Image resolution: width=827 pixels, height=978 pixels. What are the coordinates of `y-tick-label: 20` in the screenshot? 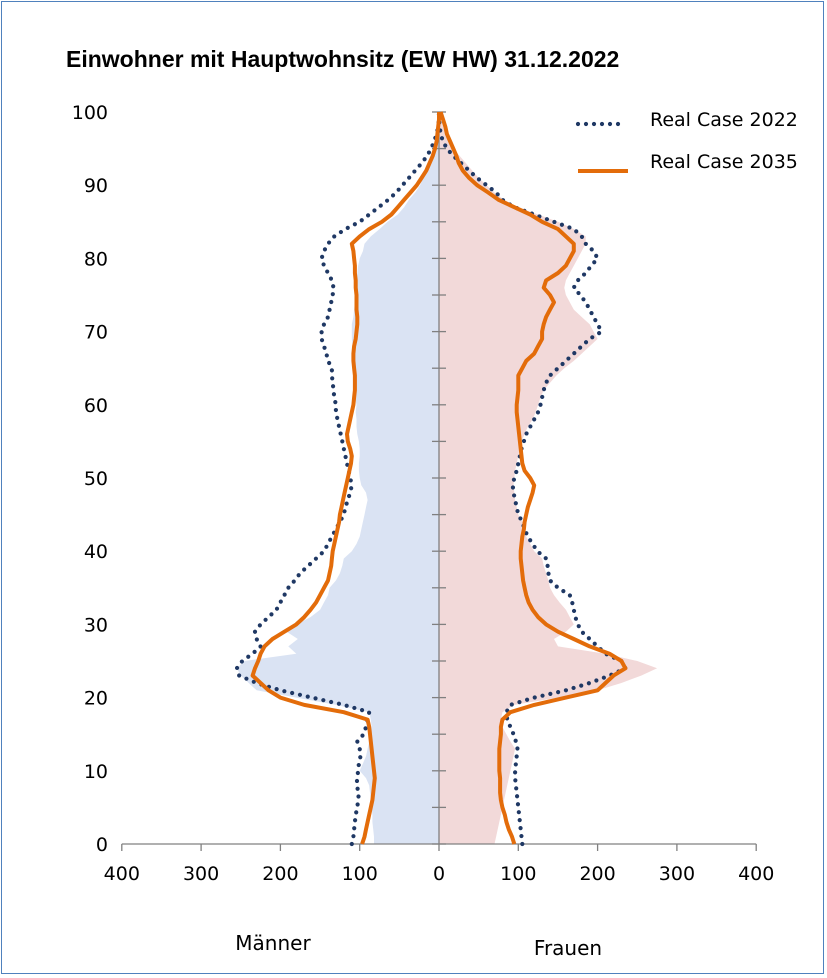 It's located at (96, 699).